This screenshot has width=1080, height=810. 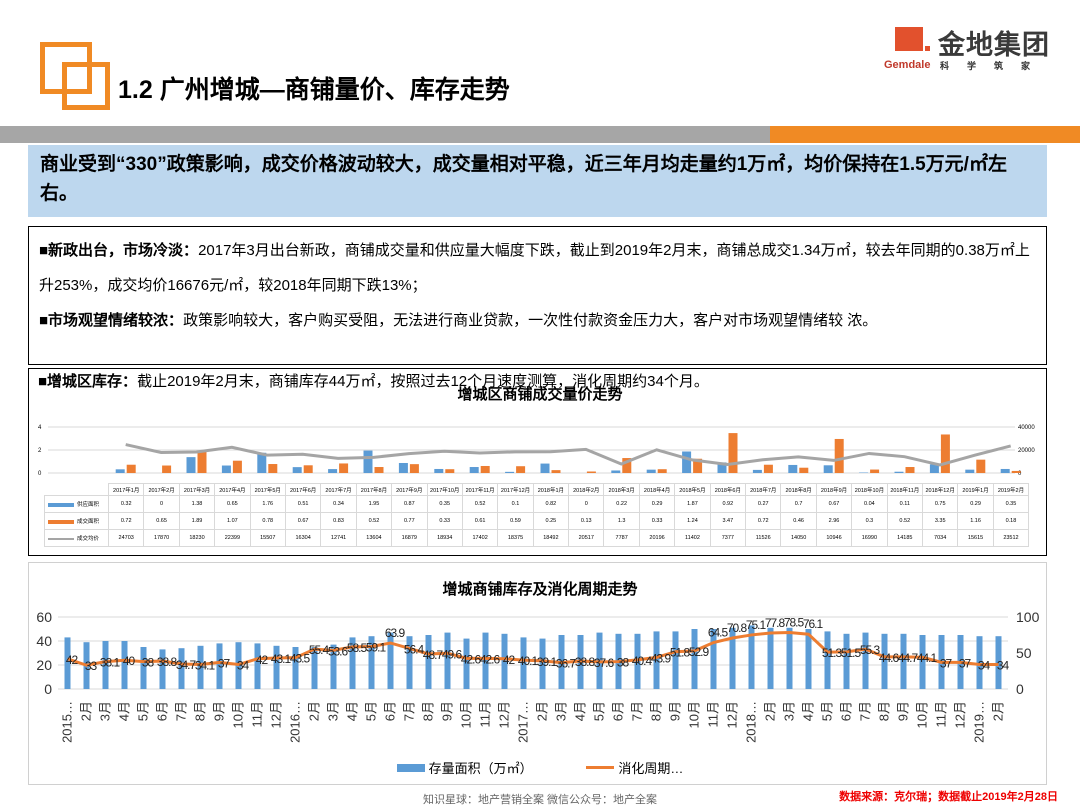 I want to click on data-label: 43.1, so click(x=281, y=659).